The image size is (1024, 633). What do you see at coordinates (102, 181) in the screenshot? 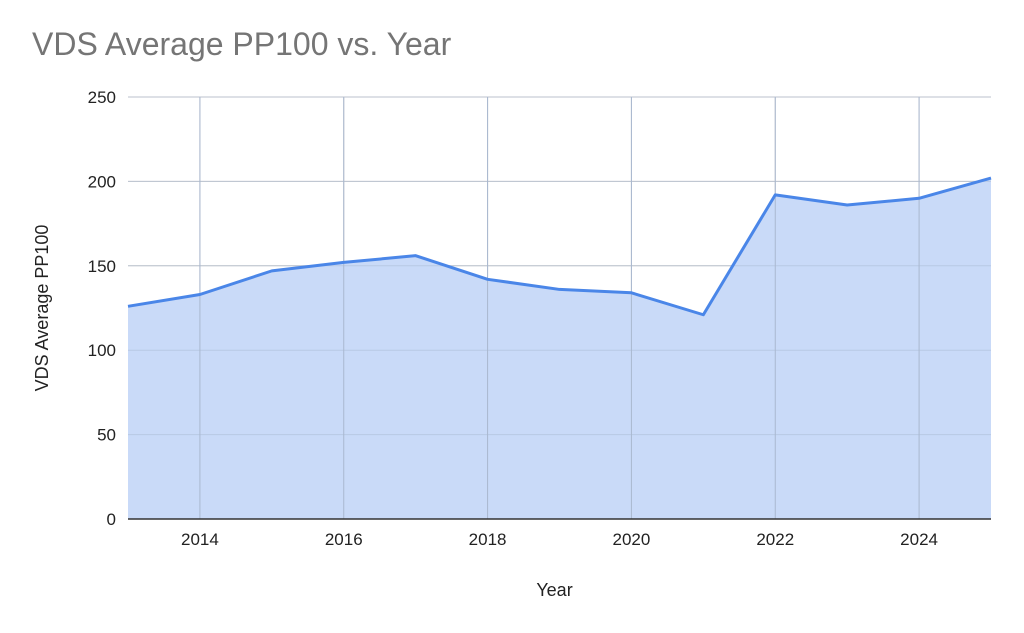
I see `y-tick-label: 200` at bounding box center [102, 181].